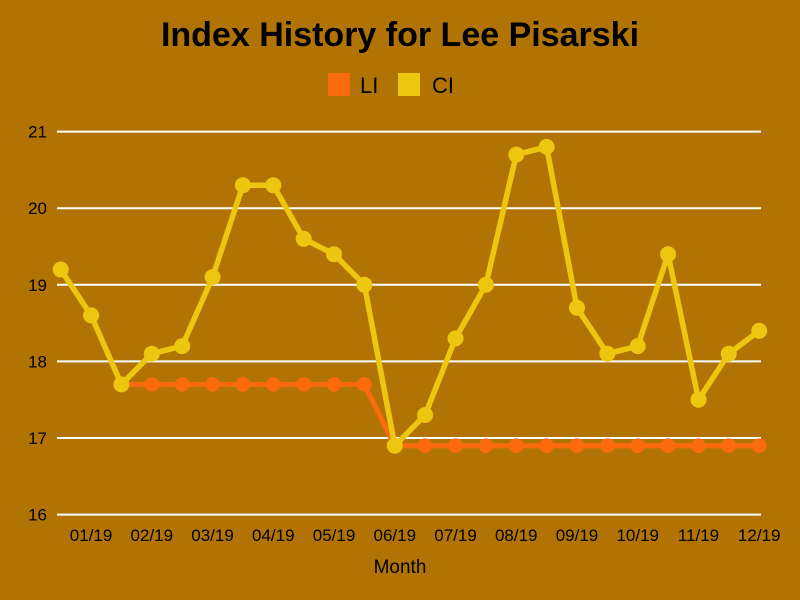  I want to click on li-series-line, so click(440, 415).